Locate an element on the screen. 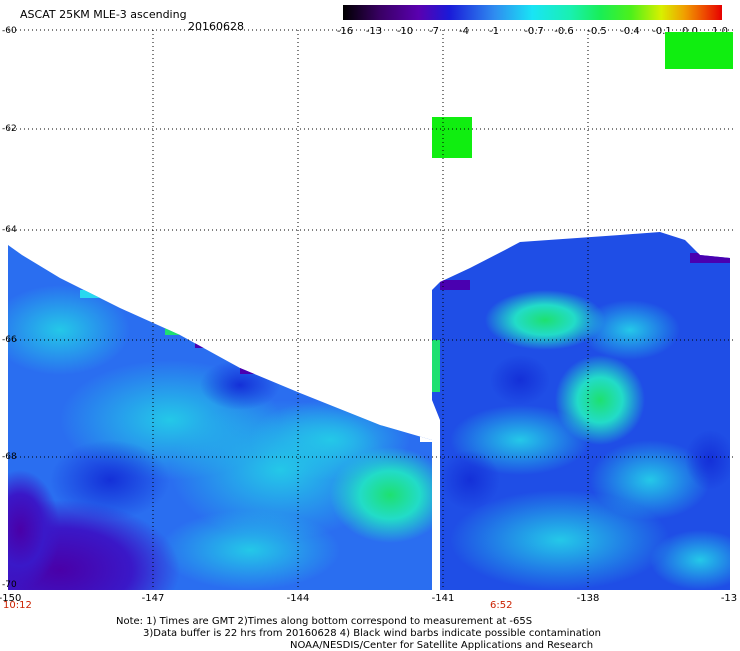 This screenshot has height=651, width=740. longitude-label: -13 is located at coordinates (729, 598).